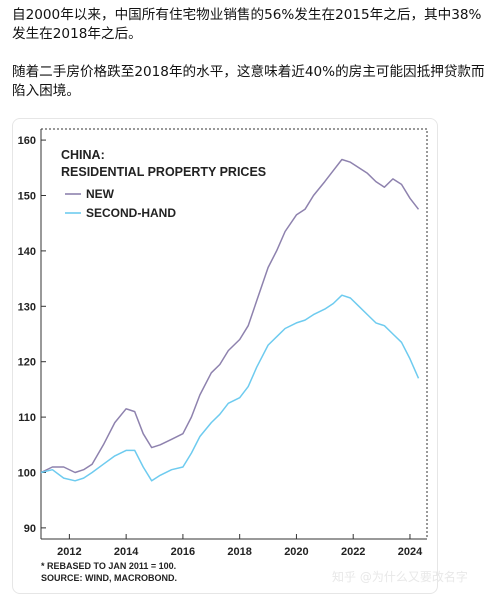  I want to click on y-tick-label: 140, so click(27, 252).